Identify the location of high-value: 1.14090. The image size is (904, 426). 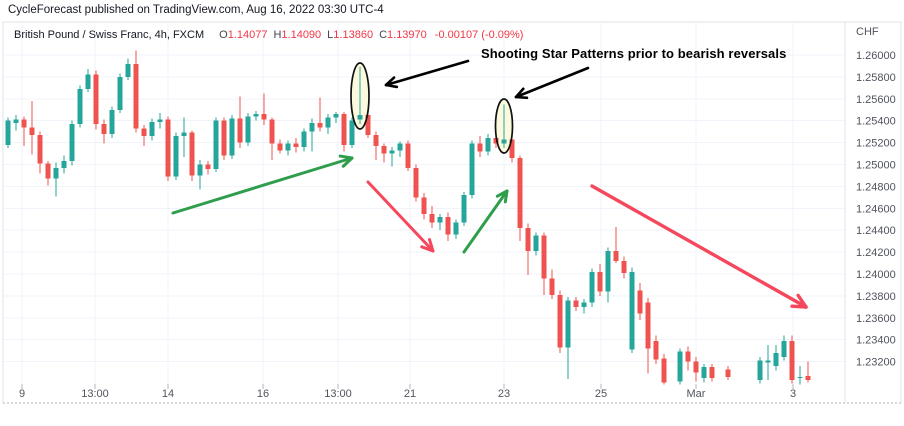
(301, 35).